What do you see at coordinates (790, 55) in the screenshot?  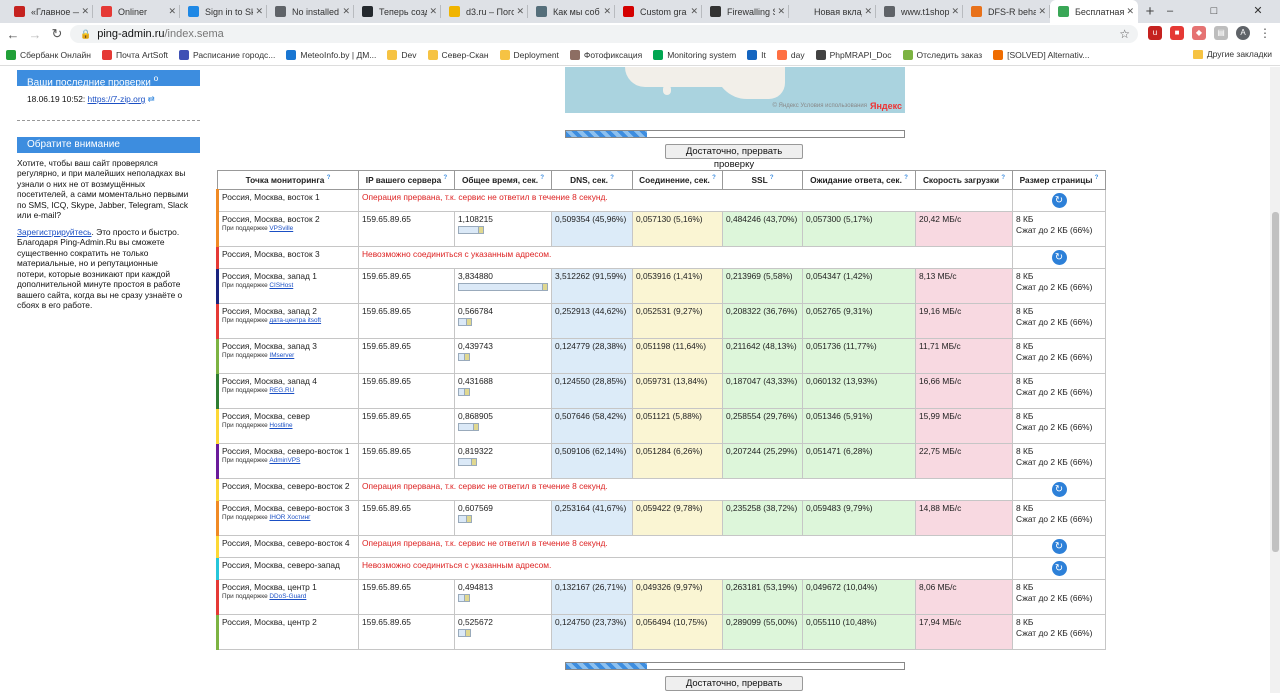 I see `bookmark-item: day` at bounding box center [790, 55].